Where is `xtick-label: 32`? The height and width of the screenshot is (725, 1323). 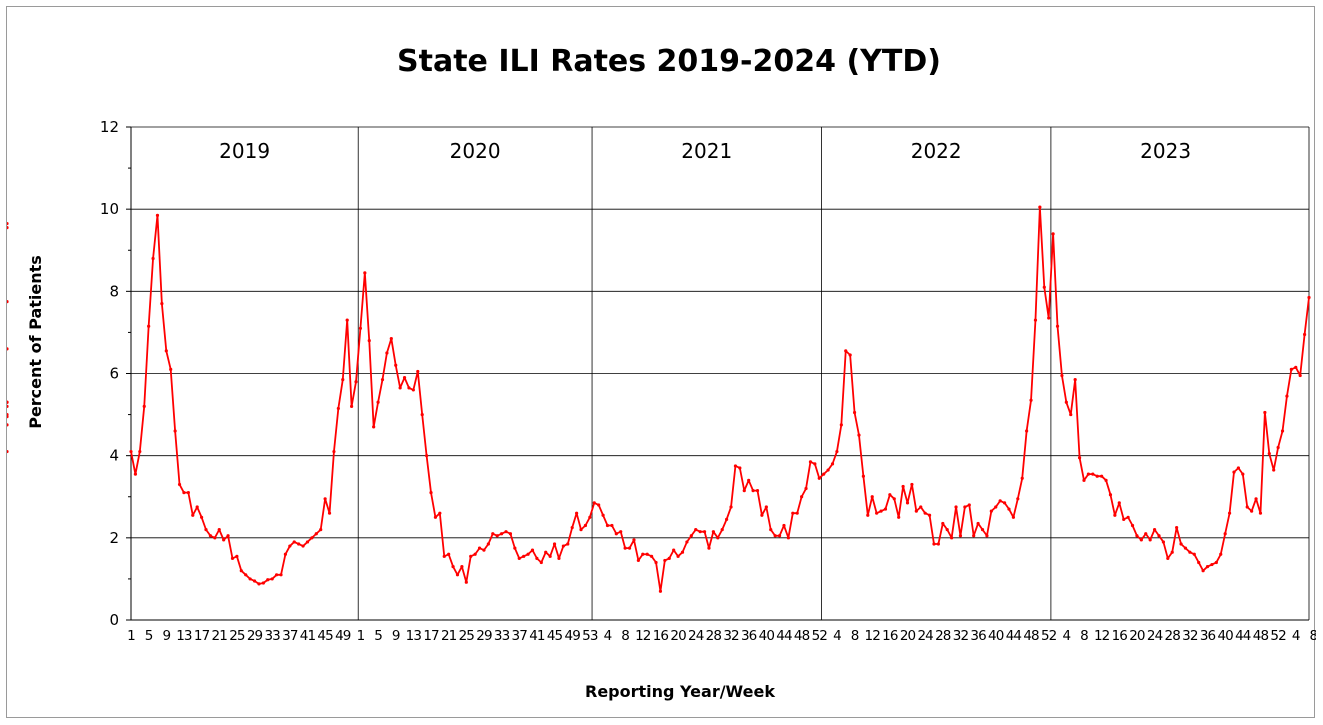
xtick-label: 32 is located at coordinates (731, 636).